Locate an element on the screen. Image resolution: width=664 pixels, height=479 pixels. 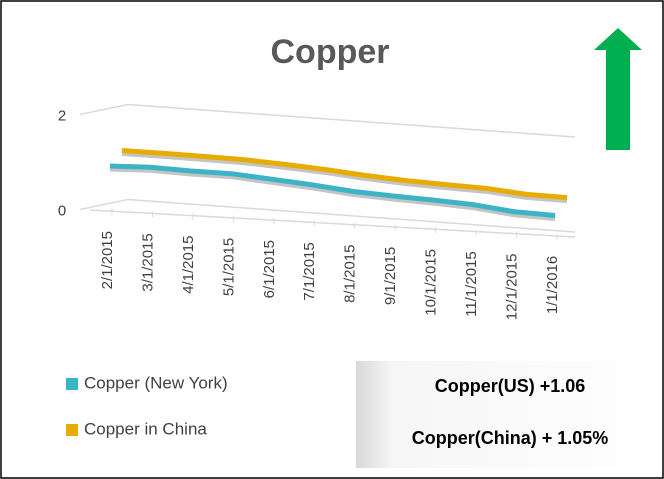
x-tick-label: 9/1/2015 is located at coordinates (390, 276).